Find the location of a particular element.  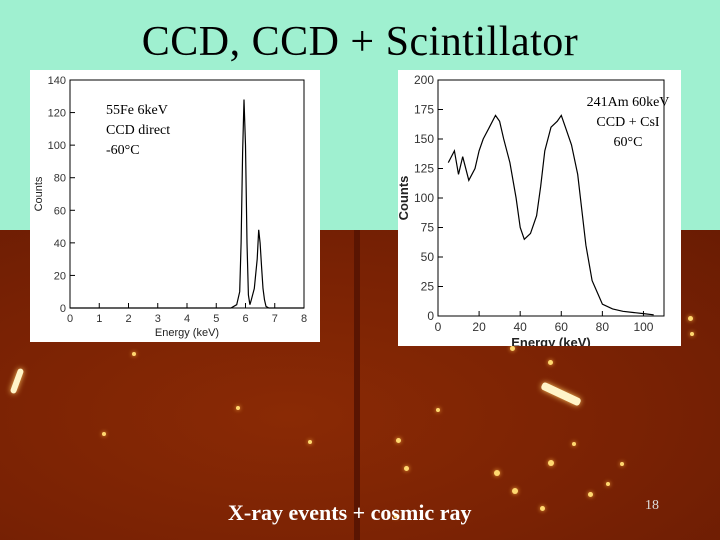

x-tick-label: 1 is located at coordinates (99, 319).